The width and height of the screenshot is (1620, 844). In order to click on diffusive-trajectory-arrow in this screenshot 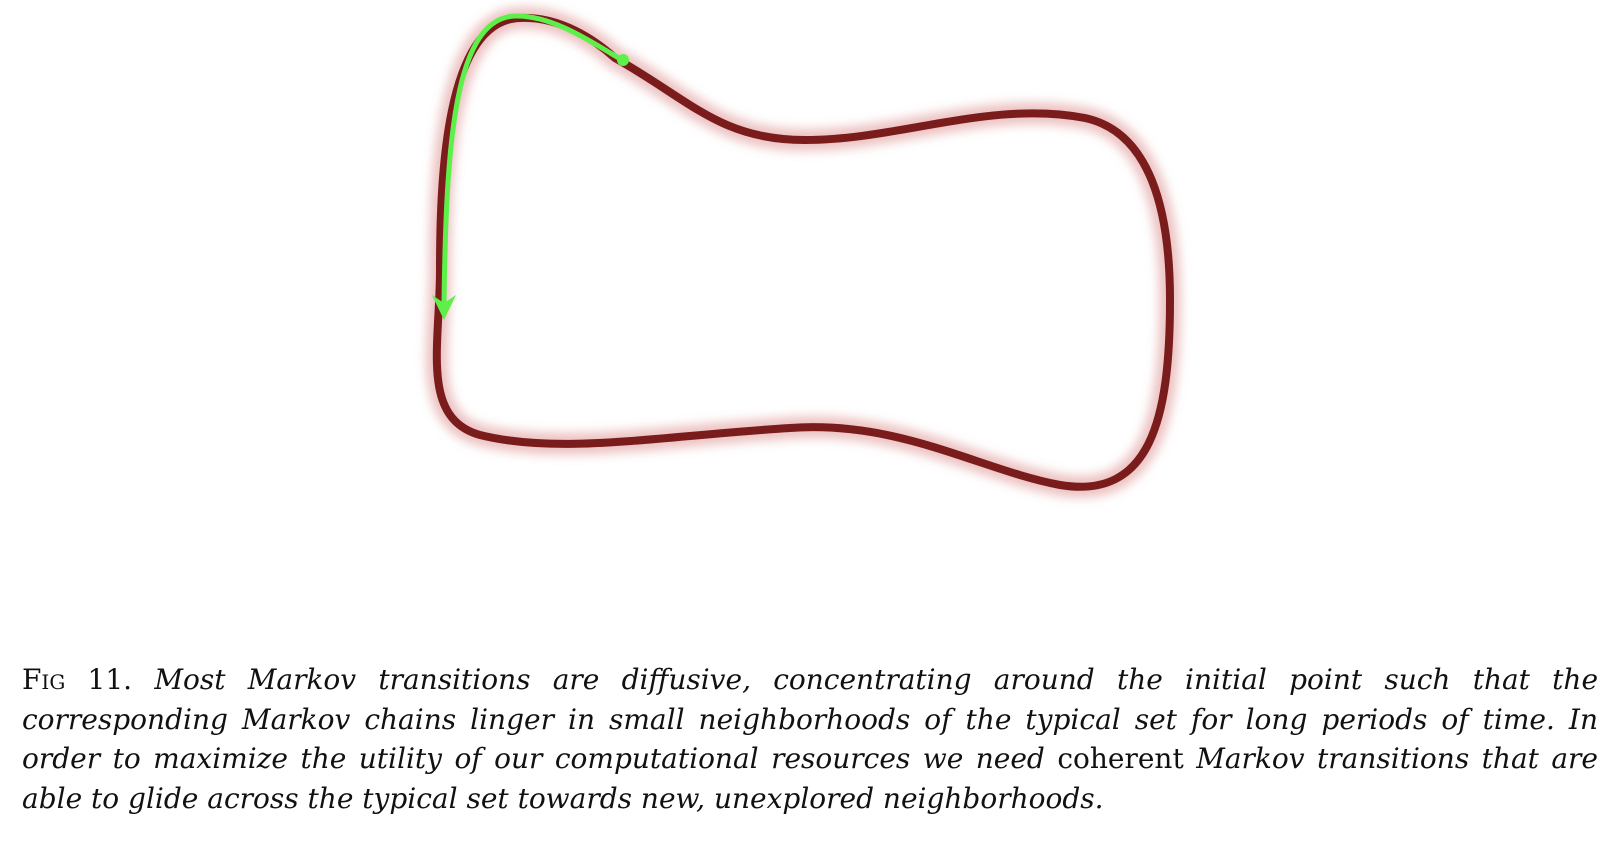, I will do `click(533, 160)`.